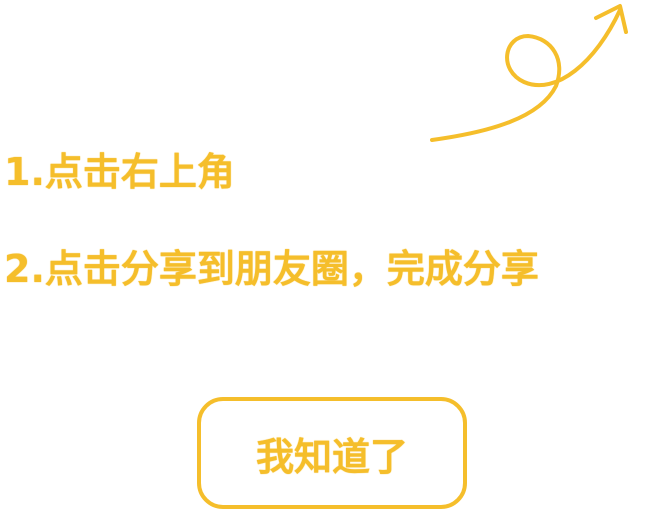  Describe the element at coordinates (526, 75) in the screenshot. I see `arrow-curve` at that location.